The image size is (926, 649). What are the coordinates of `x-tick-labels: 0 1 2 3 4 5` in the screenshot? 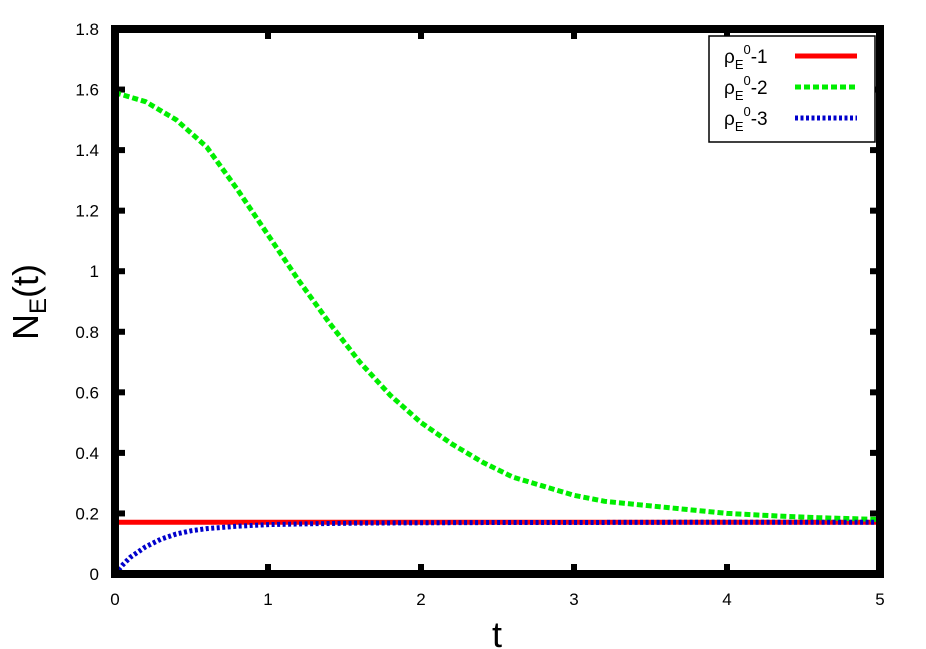 It's located at (497, 599).